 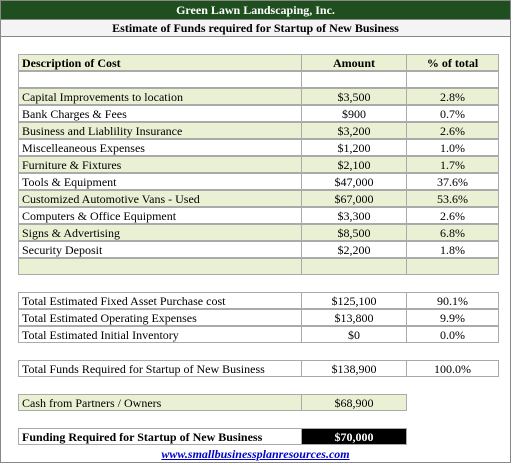 What do you see at coordinates (452, 164) in the screenshot?
I see `cost-cell: 1.7%` at bounding box center [452, 164].